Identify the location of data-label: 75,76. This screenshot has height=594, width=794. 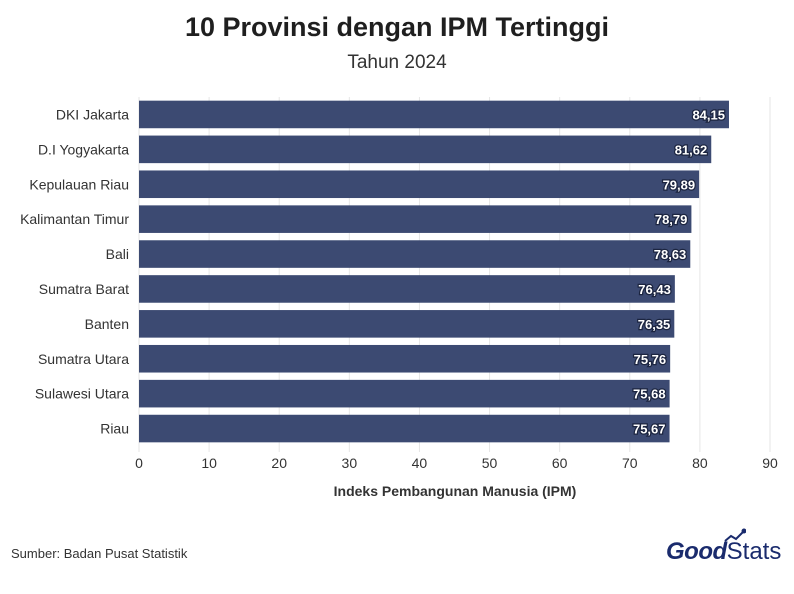
(650, 359).